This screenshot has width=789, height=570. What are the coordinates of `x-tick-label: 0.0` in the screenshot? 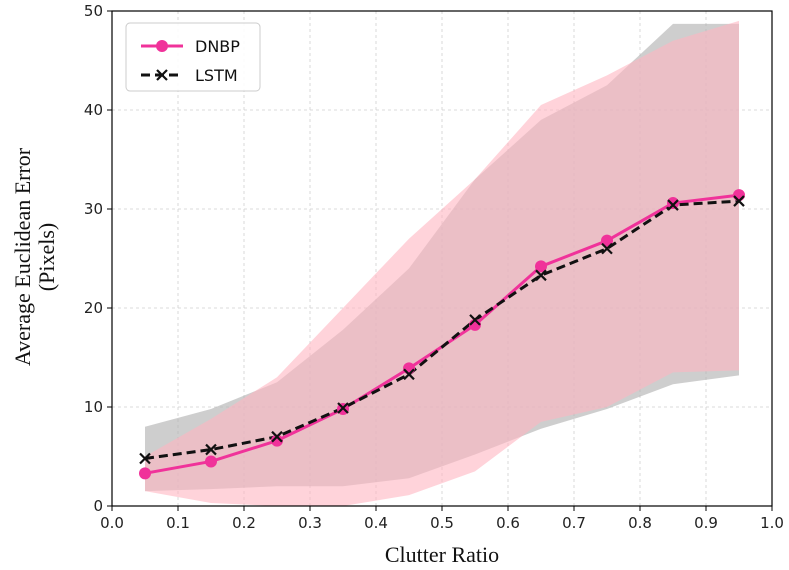 It's located at (112, 523).